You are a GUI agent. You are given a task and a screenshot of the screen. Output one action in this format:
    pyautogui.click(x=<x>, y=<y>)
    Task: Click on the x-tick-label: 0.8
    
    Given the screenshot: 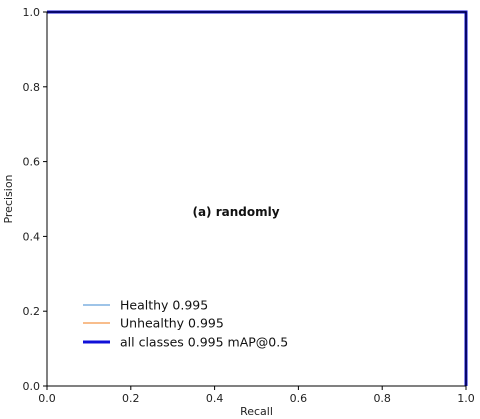 What is the action you would take?
    pyautogui.click(x=382, y=398)
    